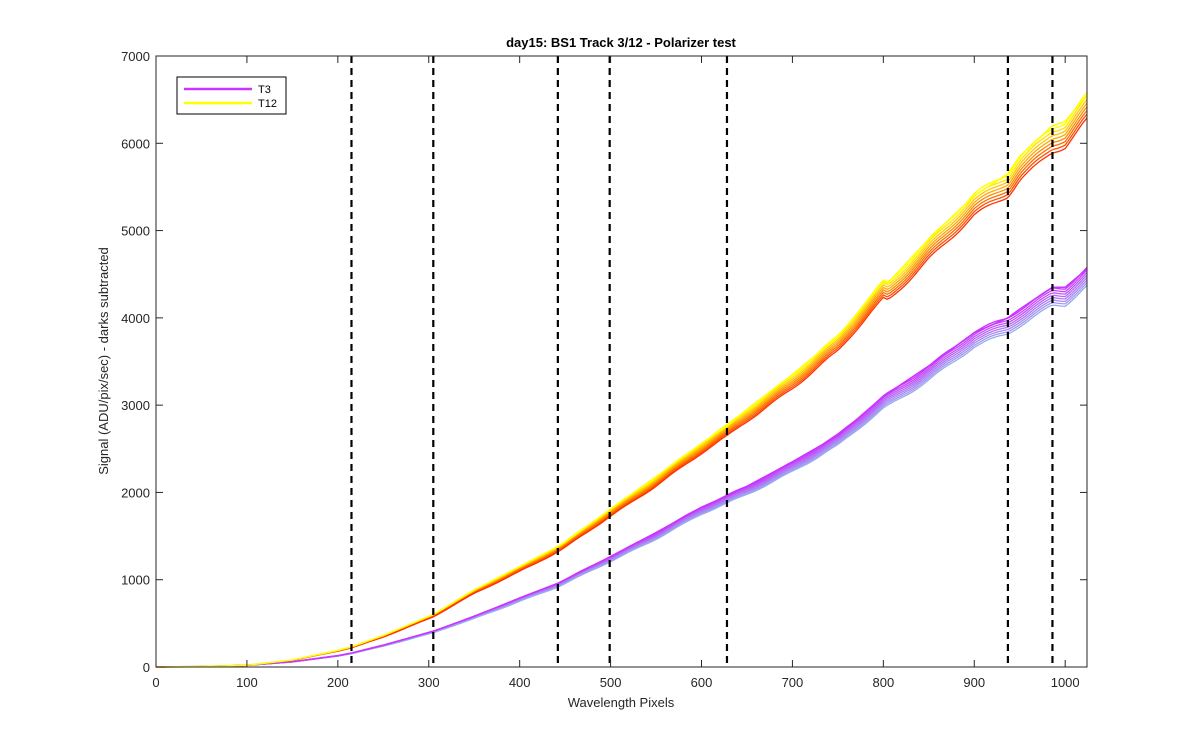  What do you see at coordinates (267, 104) in the screenshot?
I see `legend-label-t12: T12` at bounding box center [267, 104].